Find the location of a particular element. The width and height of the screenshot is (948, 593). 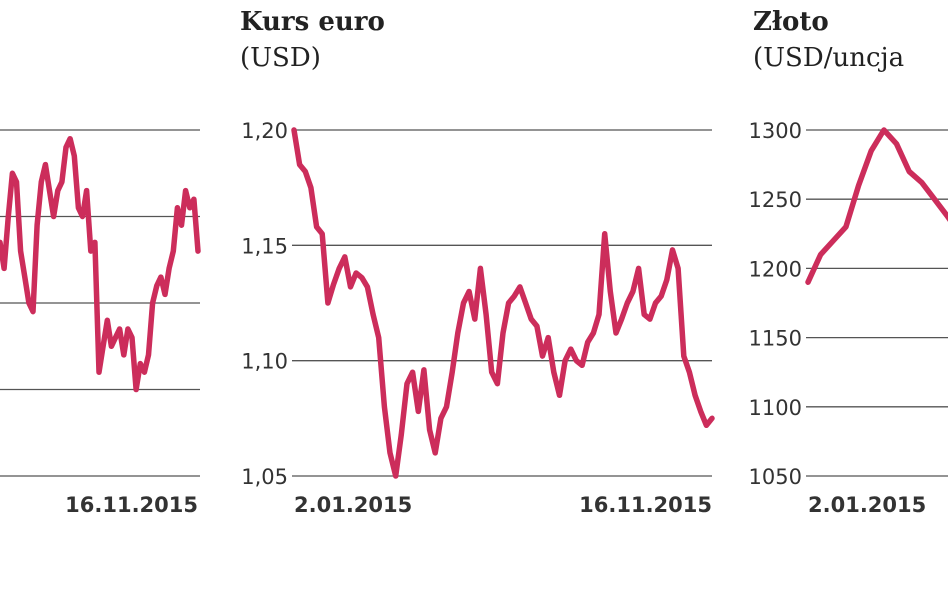

series-line-left is located at coordinates (100, 264).